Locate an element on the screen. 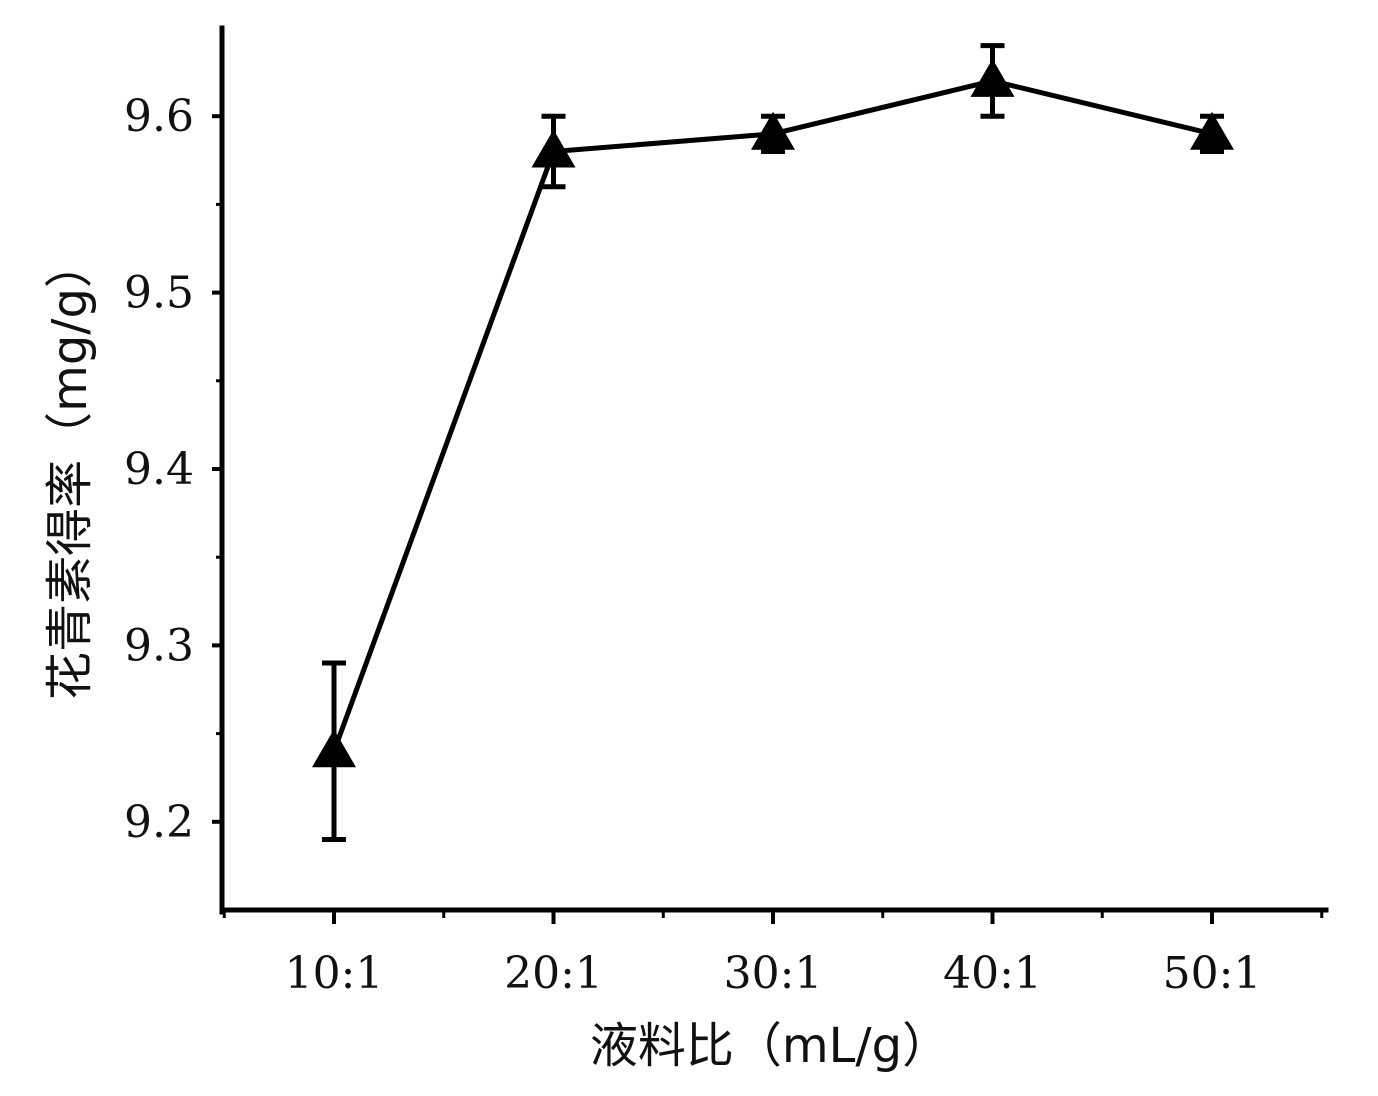 This screenshot has width=1378, height=1096. y-tick-label: 9.4 is located at coordinates (159, 469).